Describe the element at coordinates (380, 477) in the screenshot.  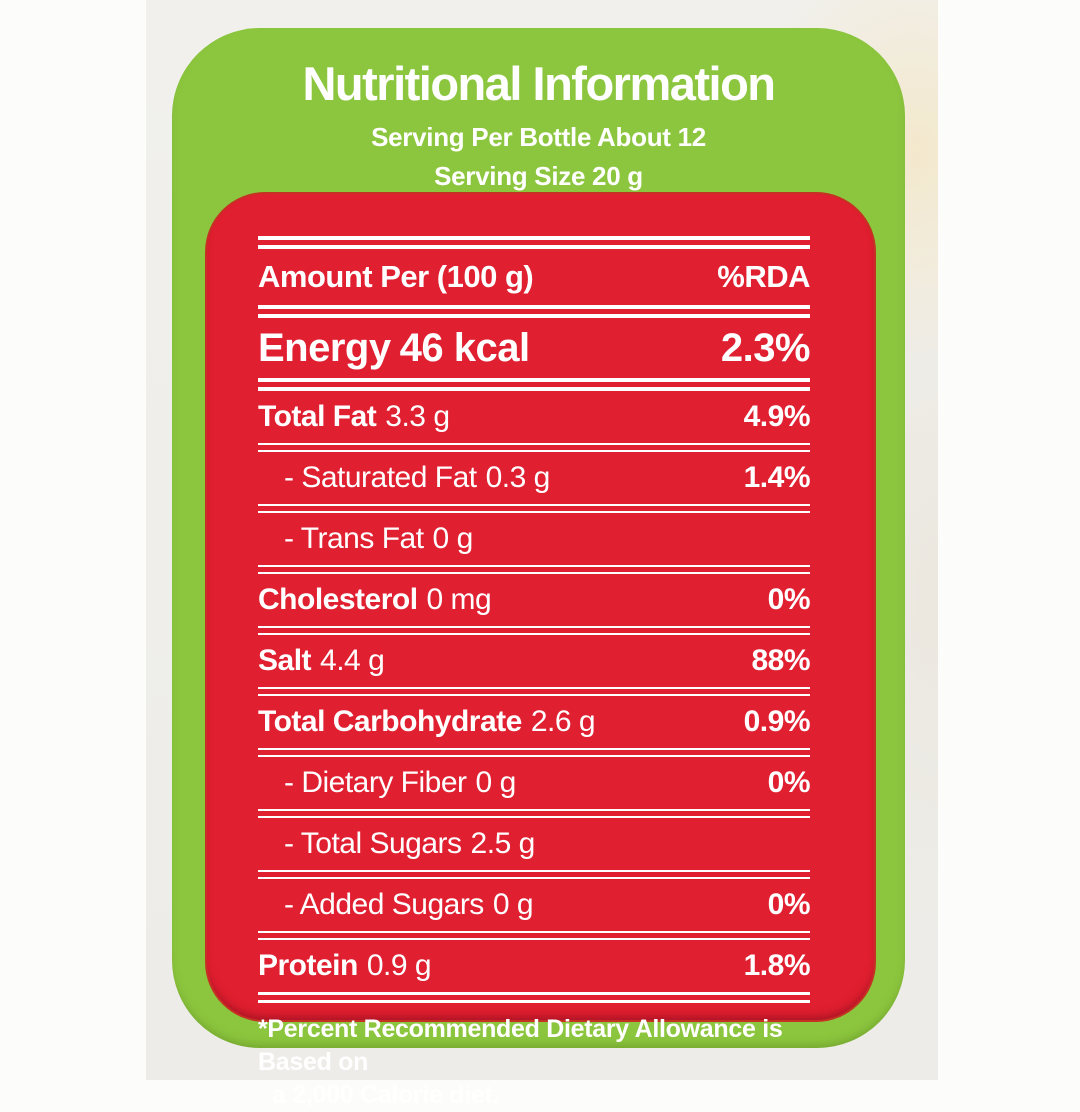
I see `nutrient-name: - Saturated Fat` at that location.